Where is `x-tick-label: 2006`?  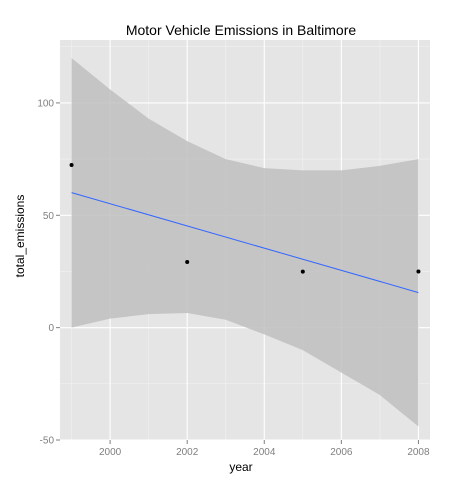 x-tick-label: 2006 is located at coordinates (341, 452).